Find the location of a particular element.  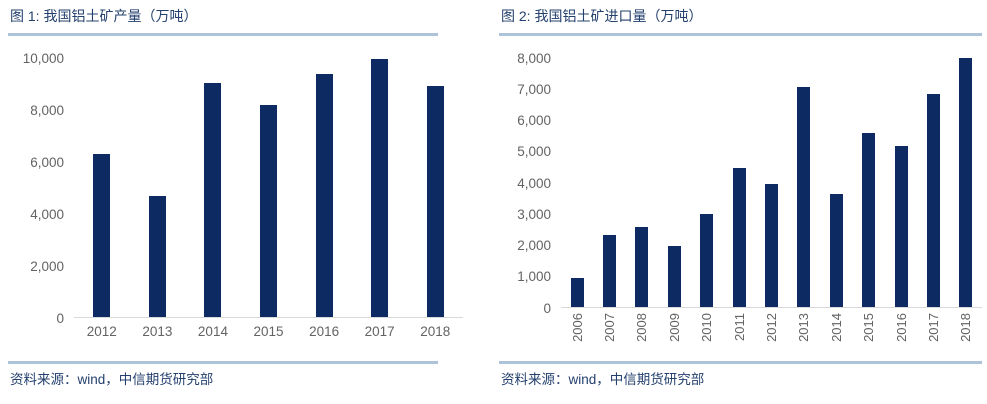

x-tick-label: 2006 is located at coordinates (577, 336).